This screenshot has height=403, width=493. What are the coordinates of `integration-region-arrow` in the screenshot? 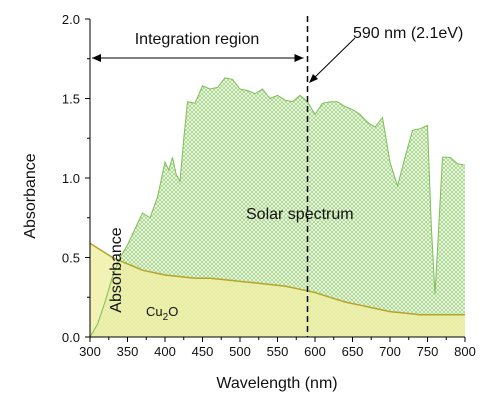 It's located at (198, 58).